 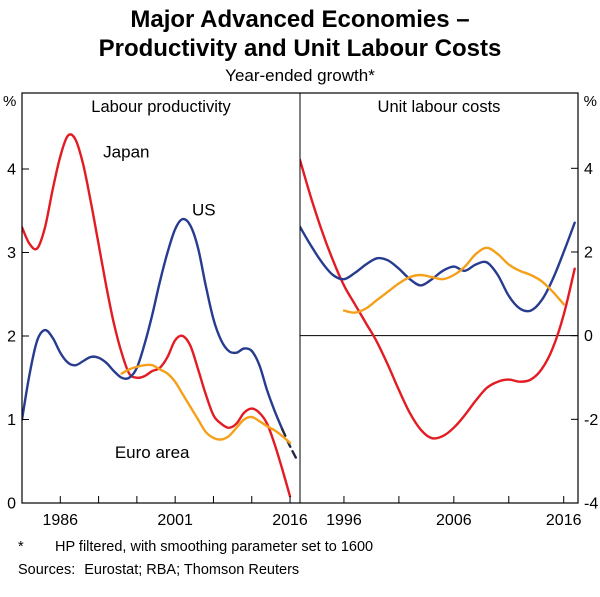 I want to click on panel-title-labour-productivity: Labour productivity, so click(x=161, y=107).